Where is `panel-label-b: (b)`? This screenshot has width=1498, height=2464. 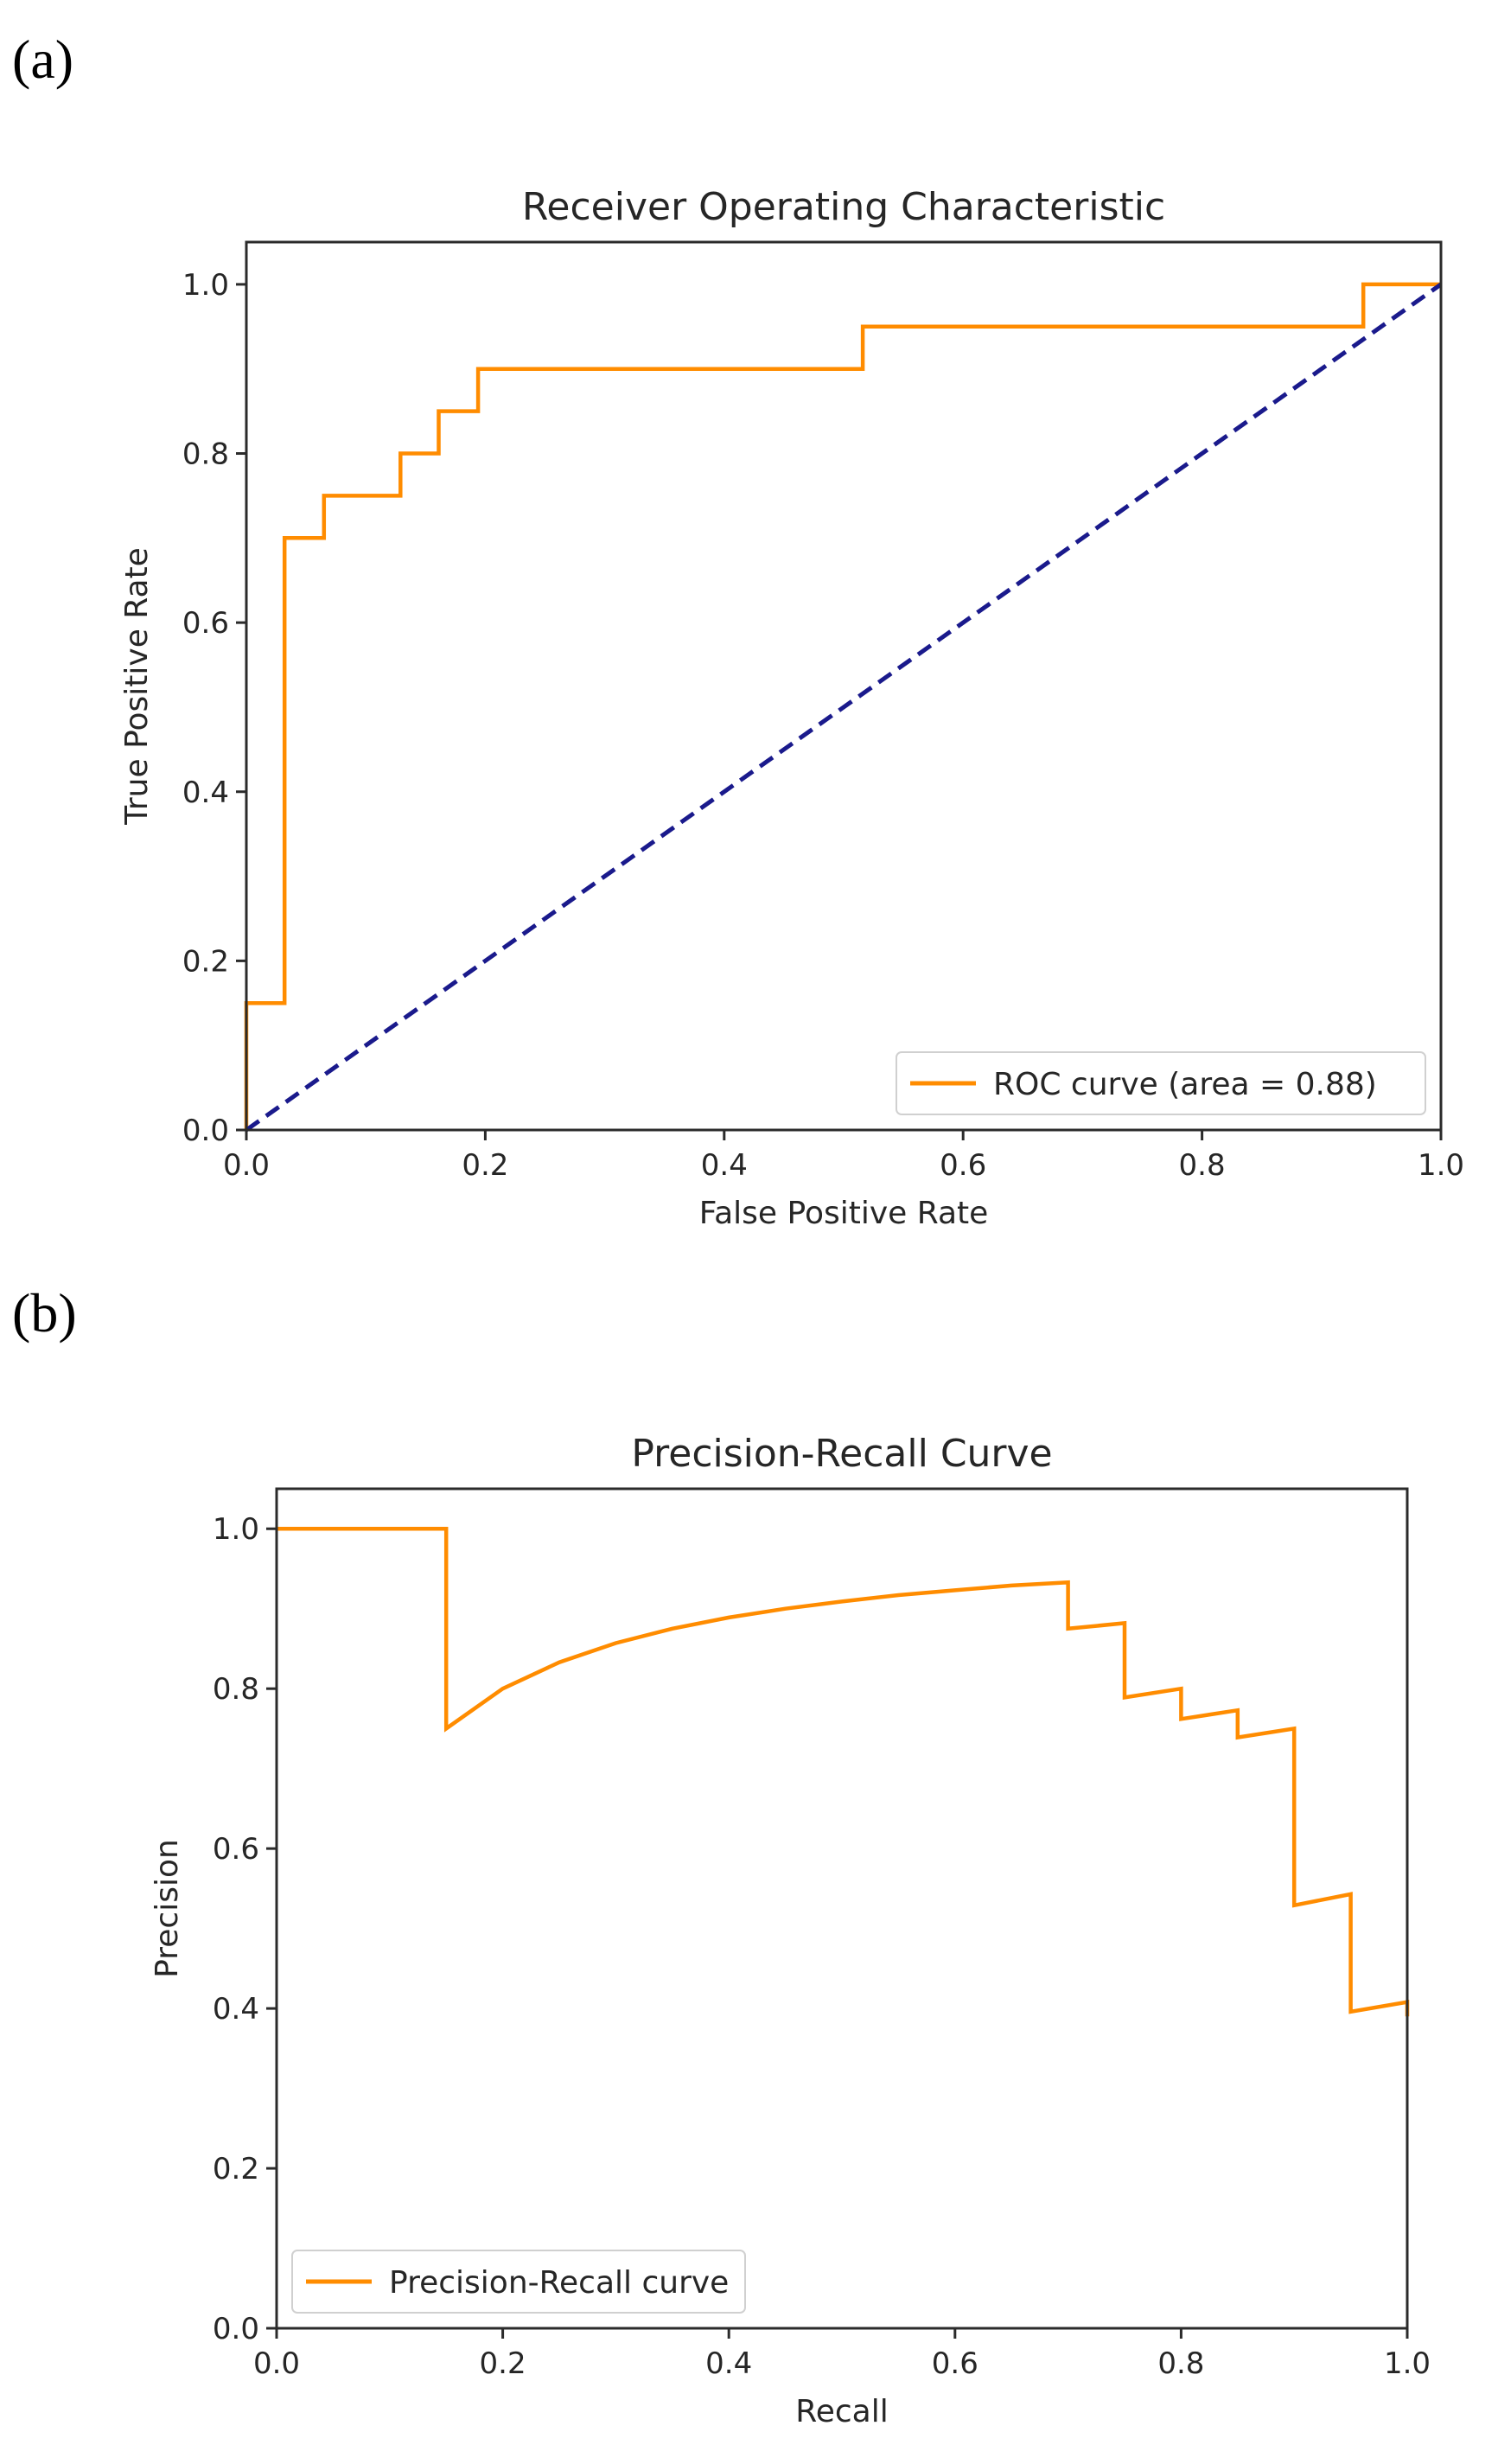 panel-label-b: (b) is located at coordinates (45, 1313).